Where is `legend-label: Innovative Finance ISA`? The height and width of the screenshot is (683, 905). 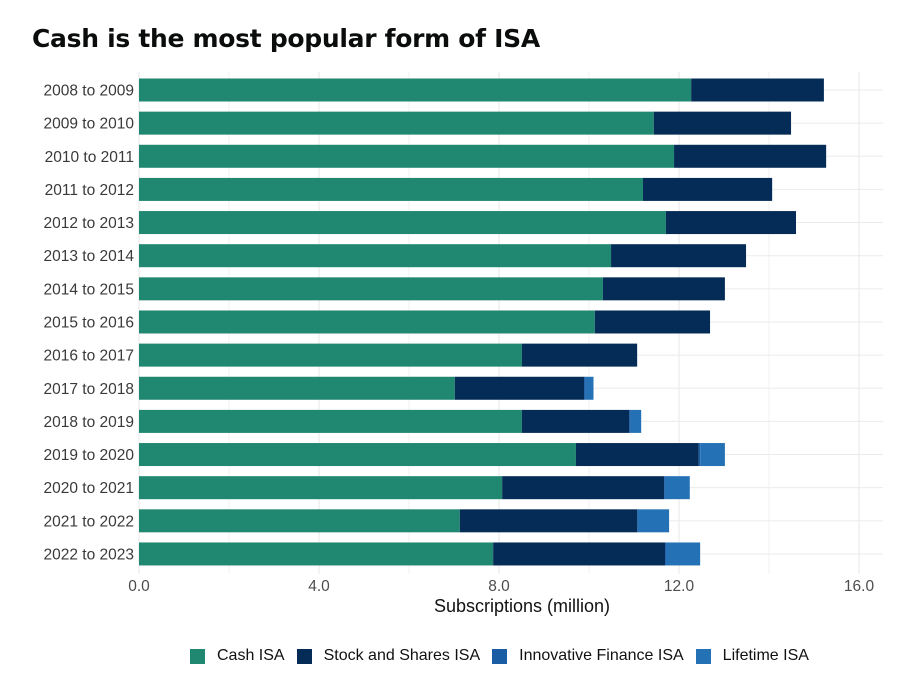 legend-label: Innovative Finance ISA is located at coordinates (601, 655).